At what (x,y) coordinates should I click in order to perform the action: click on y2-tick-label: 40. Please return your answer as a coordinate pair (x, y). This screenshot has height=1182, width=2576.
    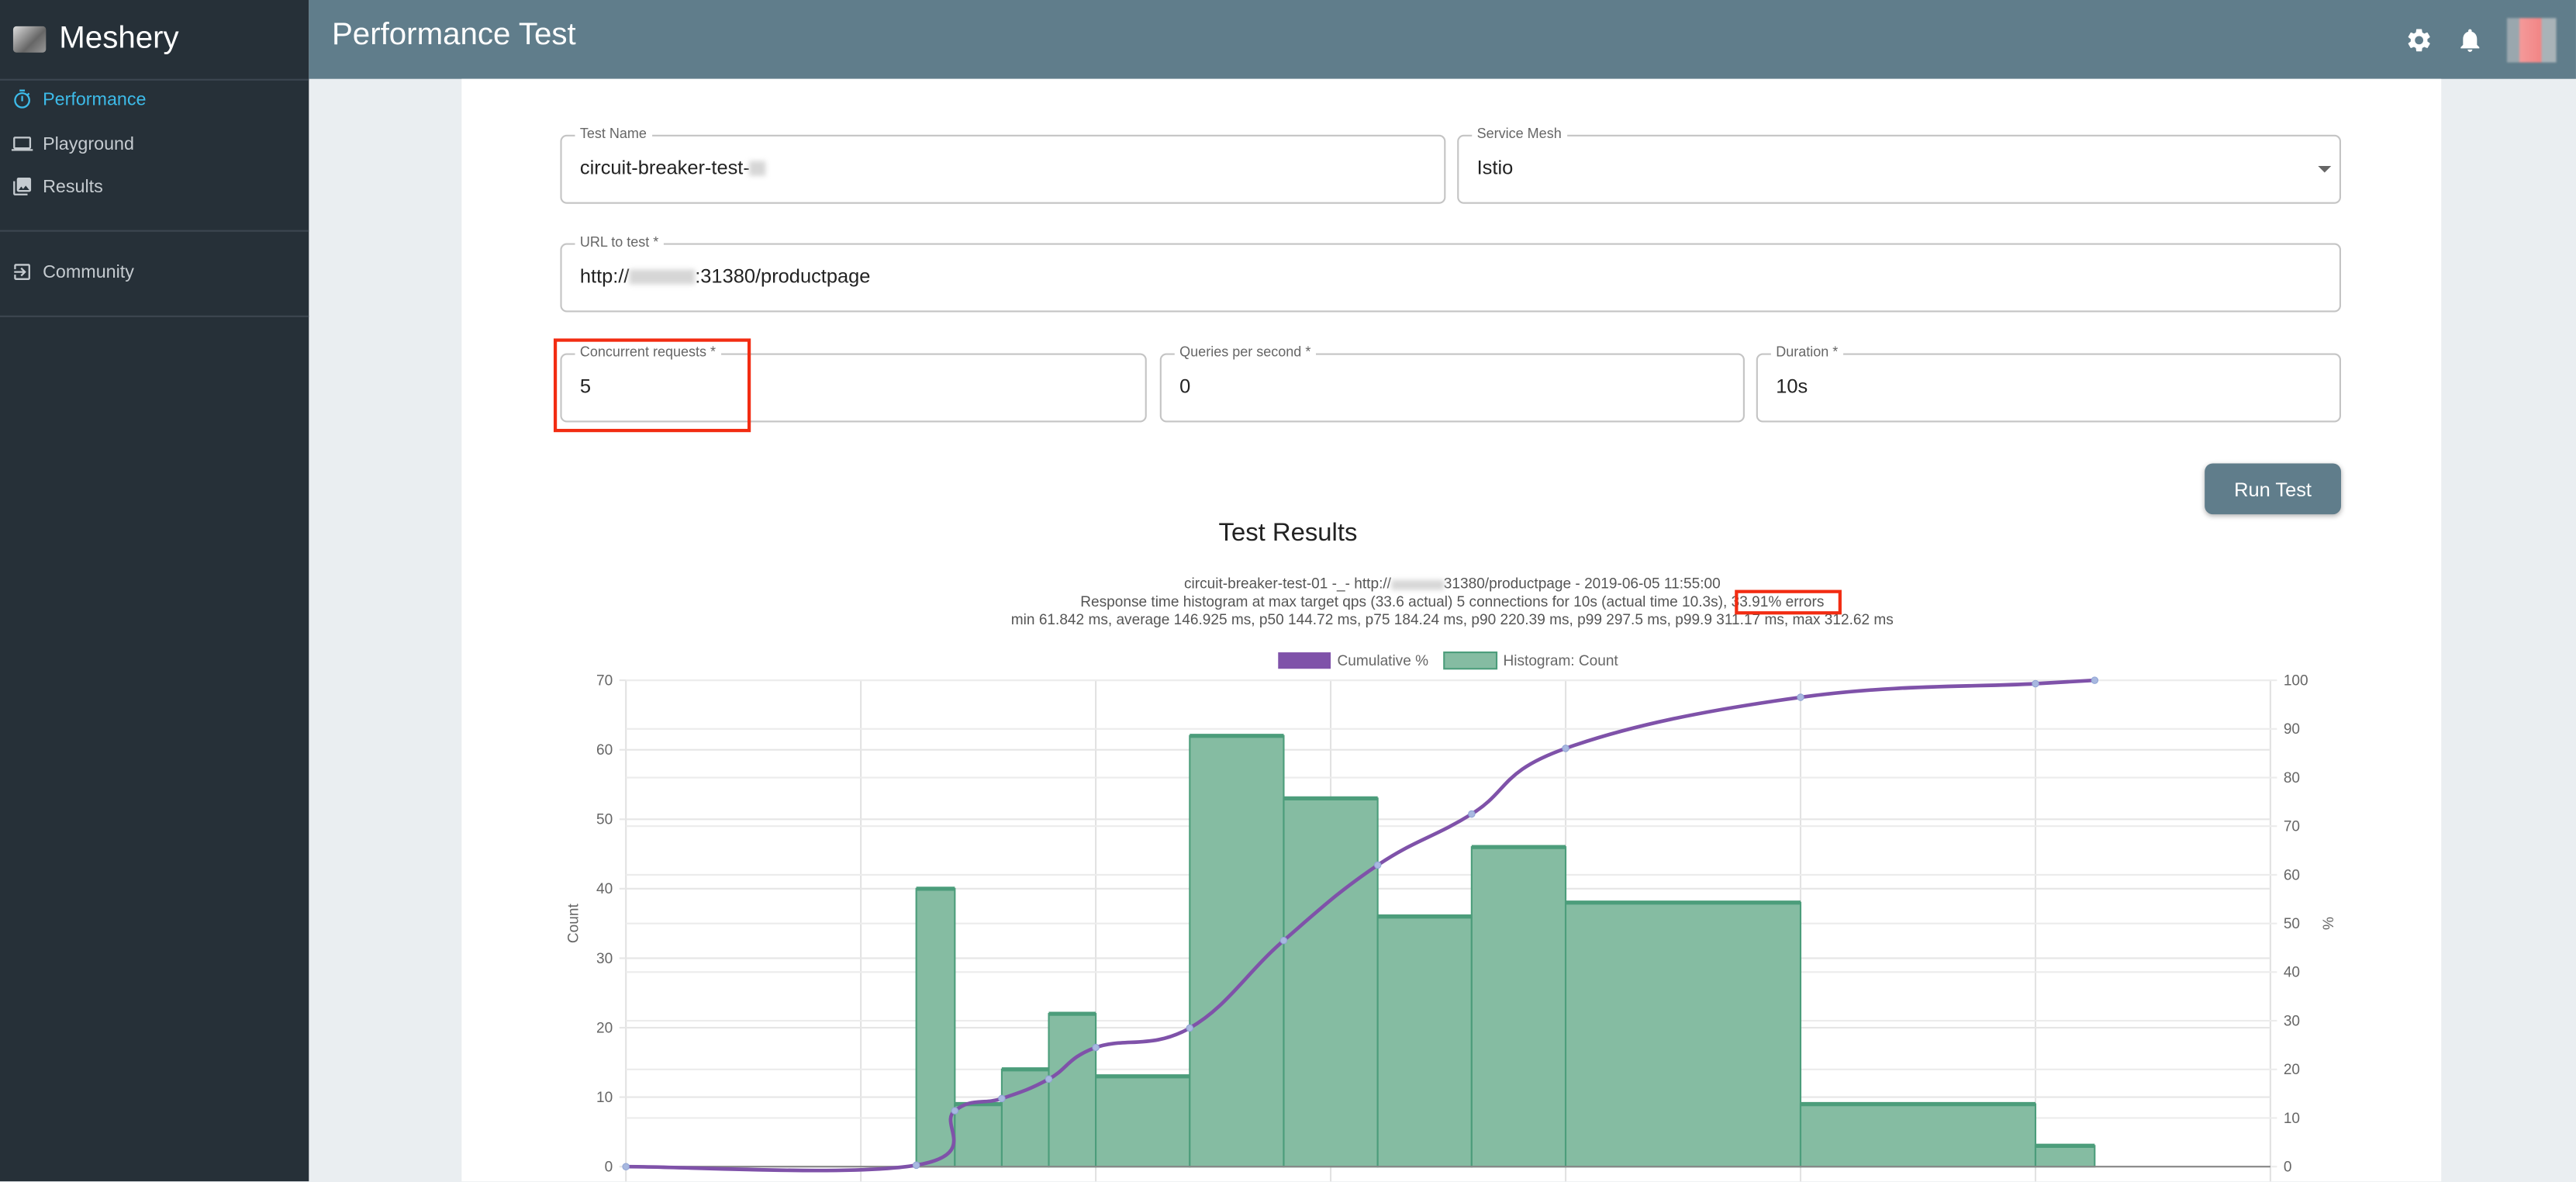
    Looking at the image, I should click on (2292, 973).